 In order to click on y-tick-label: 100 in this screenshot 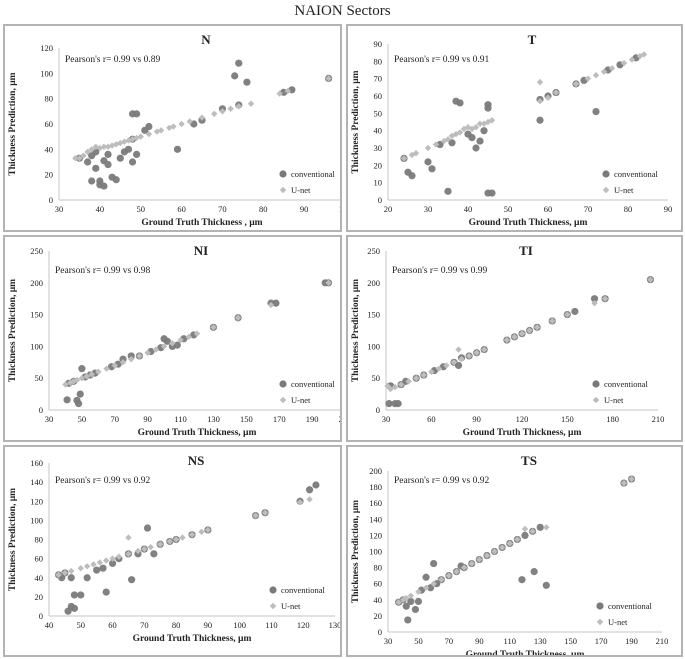, I will do `click(36, 520)`.